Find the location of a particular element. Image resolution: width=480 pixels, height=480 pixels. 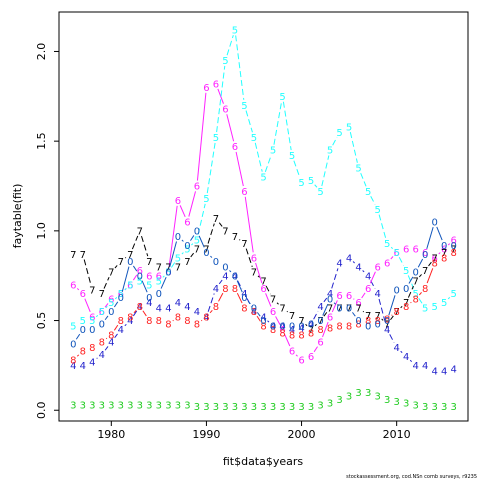

y-axis: 0.0 0.5 1.0 1.5 2.0 is located at coordinates (47, 231).